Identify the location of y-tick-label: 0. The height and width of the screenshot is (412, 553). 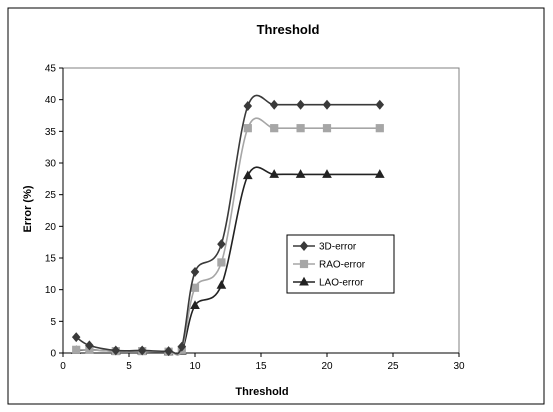
(53, 354).